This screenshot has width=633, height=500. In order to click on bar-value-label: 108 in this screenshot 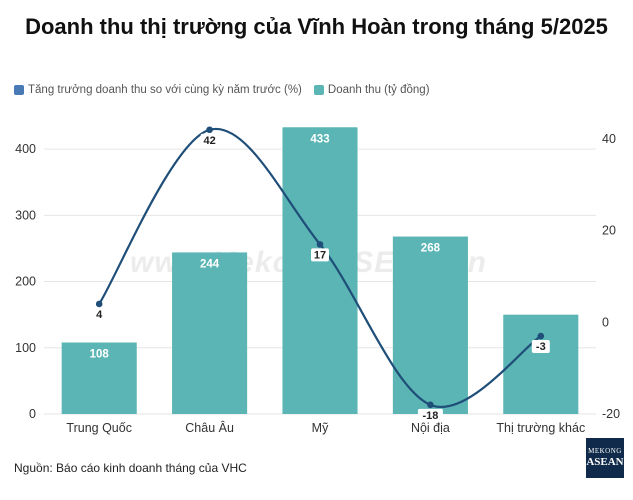, I will do `click(100, 354)`.